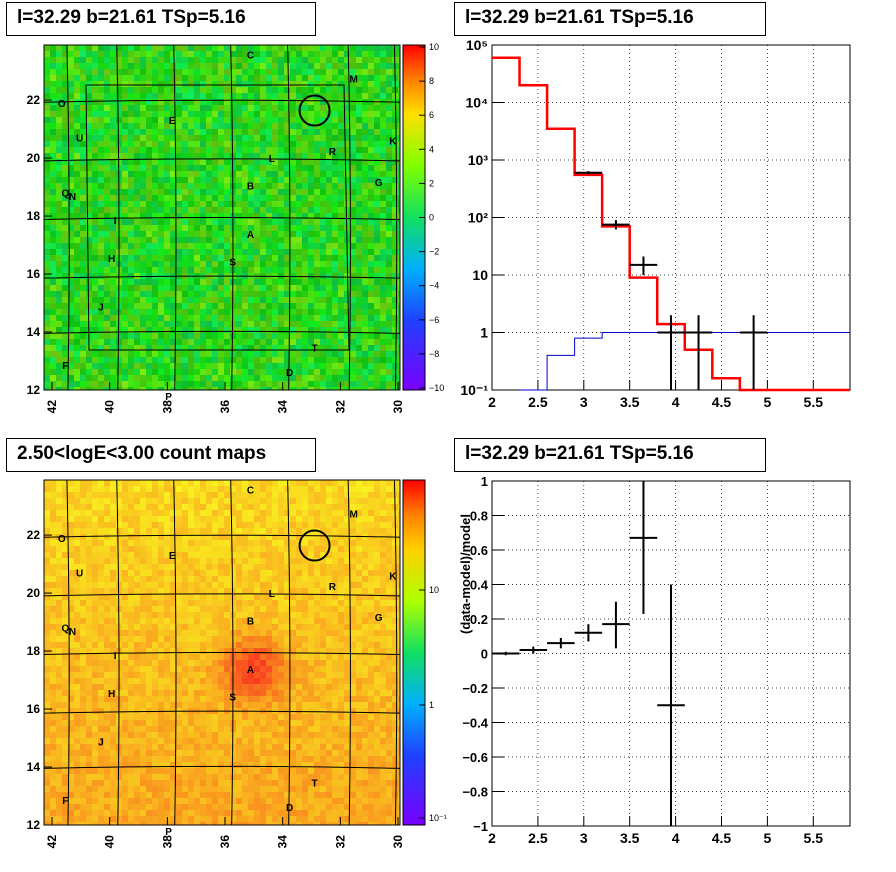  Describe the element at coordinates (584, 402) in the screenshot. I see `spectrum-x-tick-label: 3` at that location.